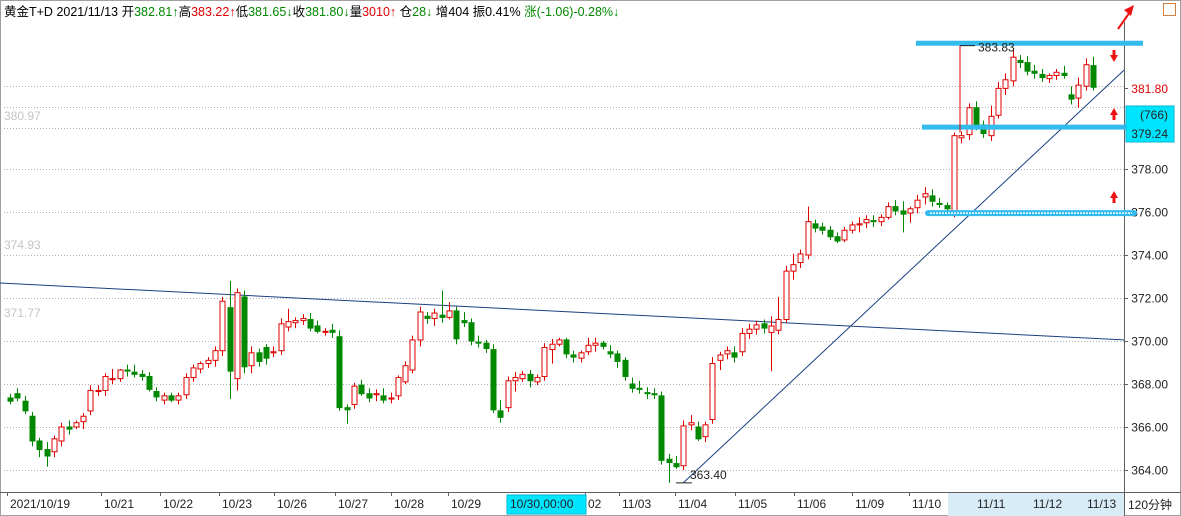 The height and width of the screenshot is (516, 1181). Describe the element at coordinates (1154, 115) in the screenshot. I see `cursor-change-label: (766)` at that location.